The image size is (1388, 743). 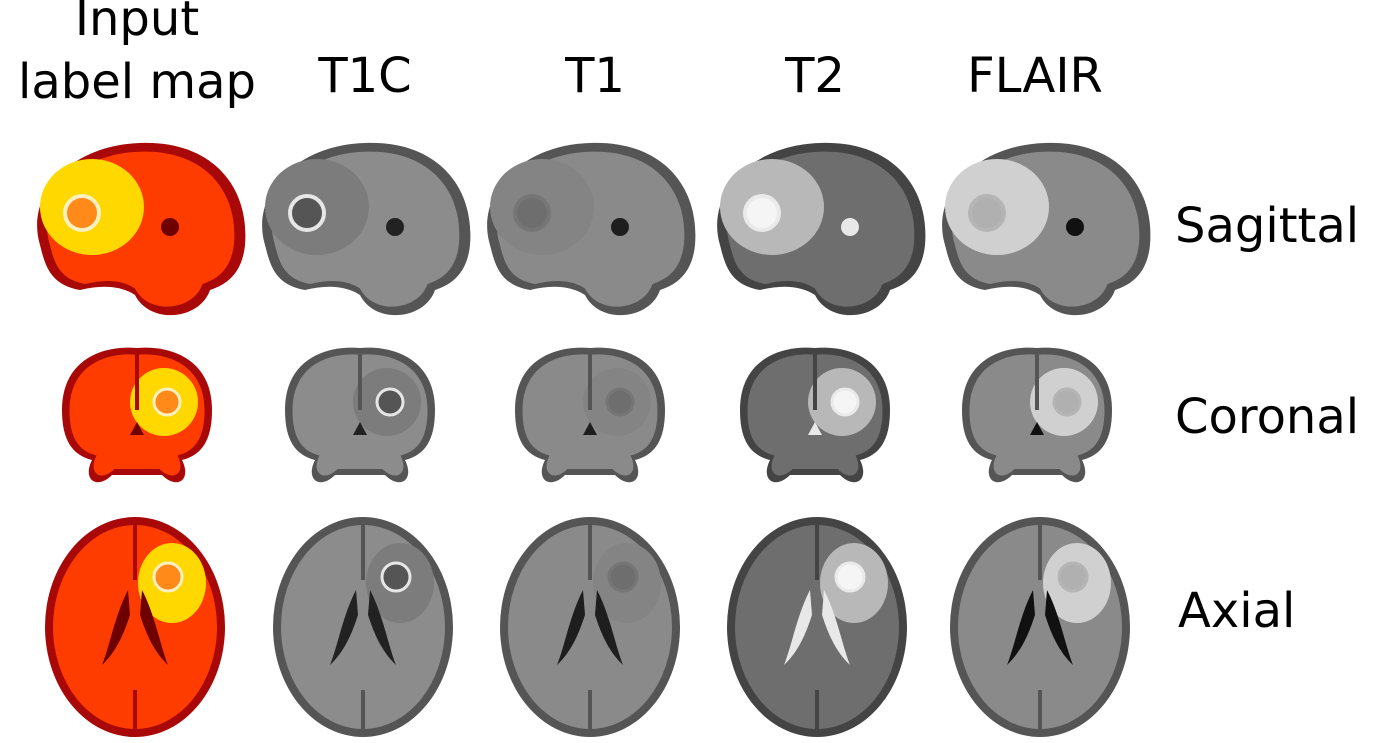 I want to click on row-label: Axial, so click(x=1236, y=611).